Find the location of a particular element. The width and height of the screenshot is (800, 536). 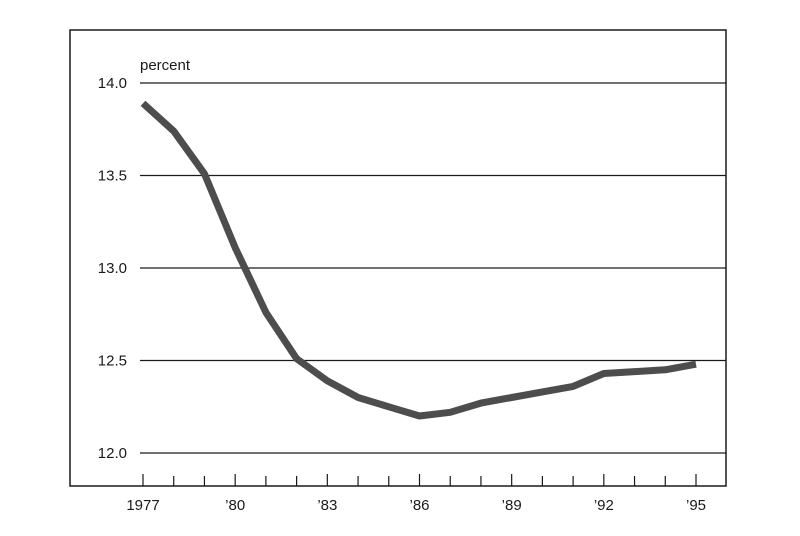

y-tick-label: 13.5 is located at coordinates (112, 176).